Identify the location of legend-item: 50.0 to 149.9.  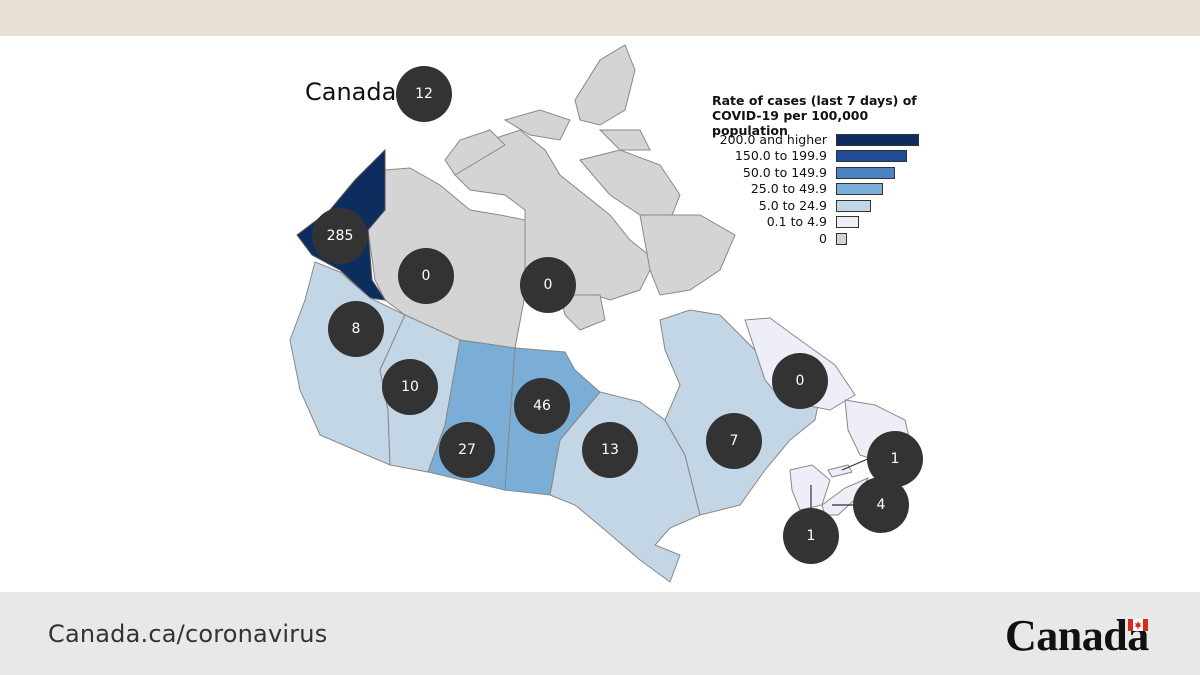
(760, 173).